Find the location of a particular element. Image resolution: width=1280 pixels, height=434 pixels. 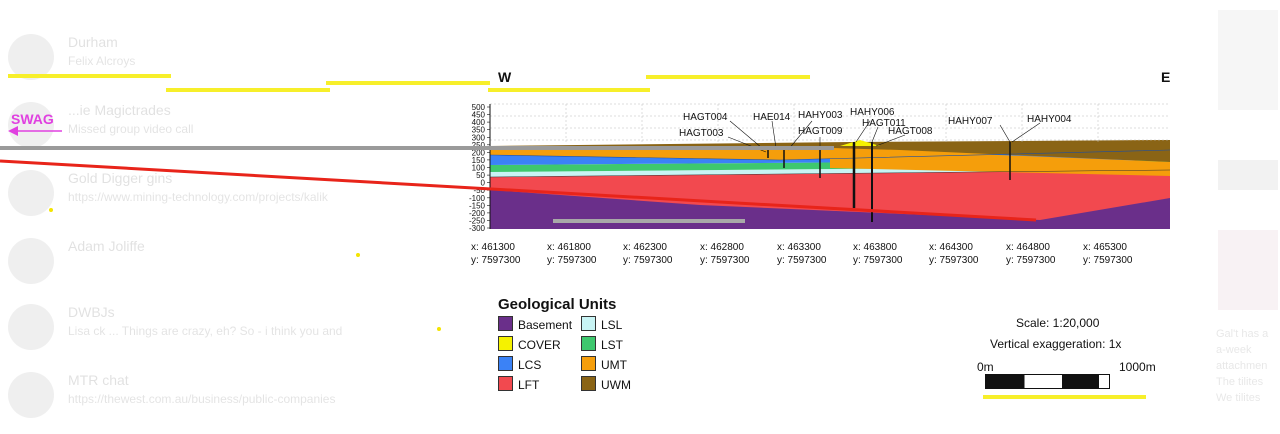

legend-item: LST is located at coordinates (602, 344).